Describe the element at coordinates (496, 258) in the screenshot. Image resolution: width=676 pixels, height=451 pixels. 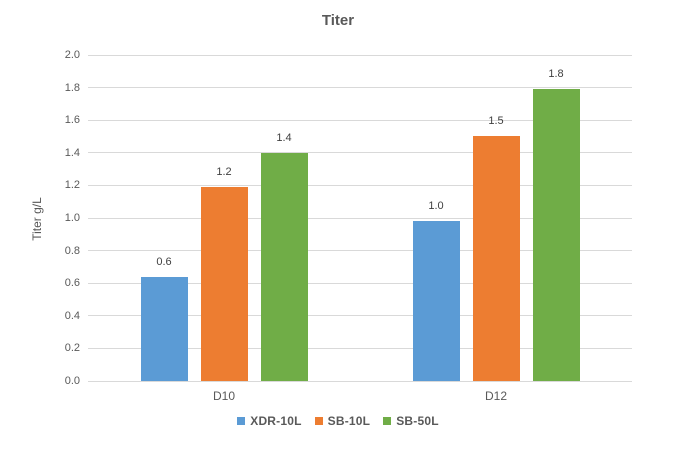
I see `bar-sb-10l-d12` at that location.